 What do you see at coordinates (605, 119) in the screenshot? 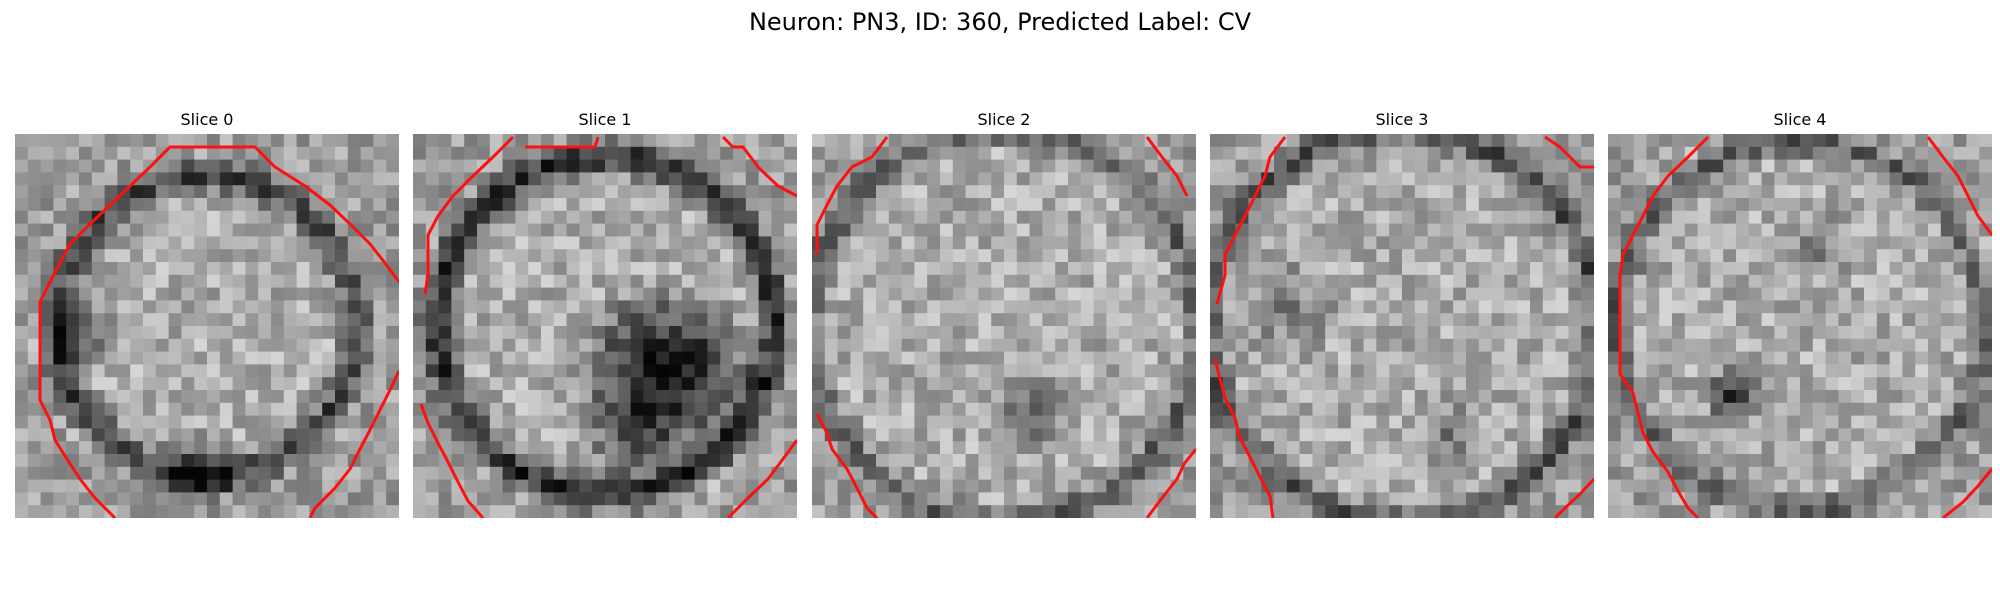
I see `slice-title-1: Slice 1` at bounding box center [605, 119].